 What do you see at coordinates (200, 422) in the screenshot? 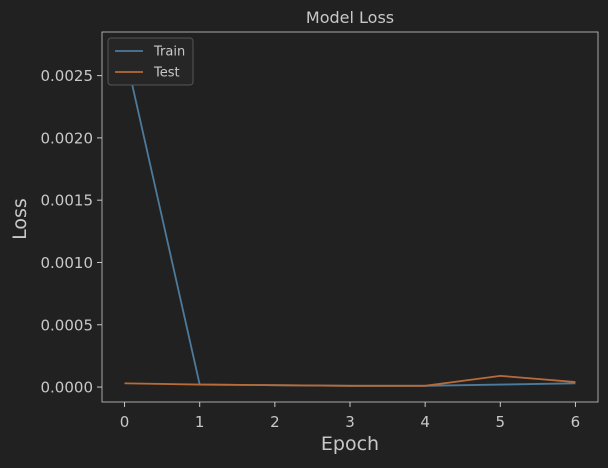
I see `x-tick-label: 1` at bounding box center [200, 422].